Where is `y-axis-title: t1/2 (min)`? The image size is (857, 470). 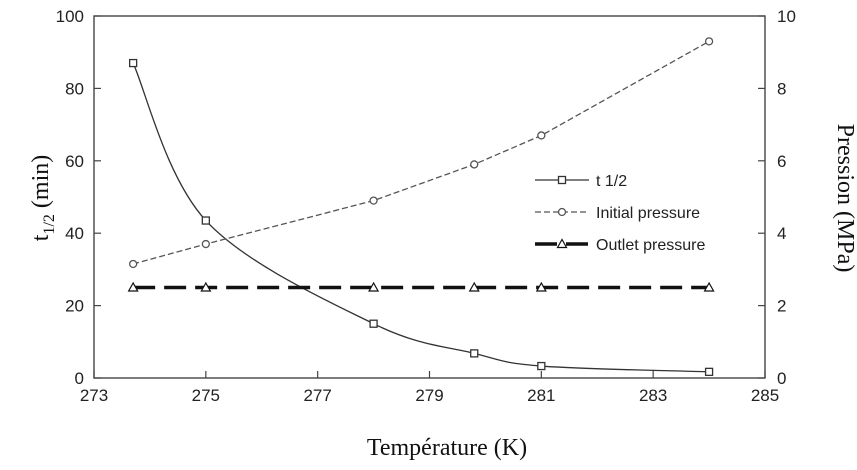 y-axis-title: t1/2 (min) is located at coordinates (43, 198).